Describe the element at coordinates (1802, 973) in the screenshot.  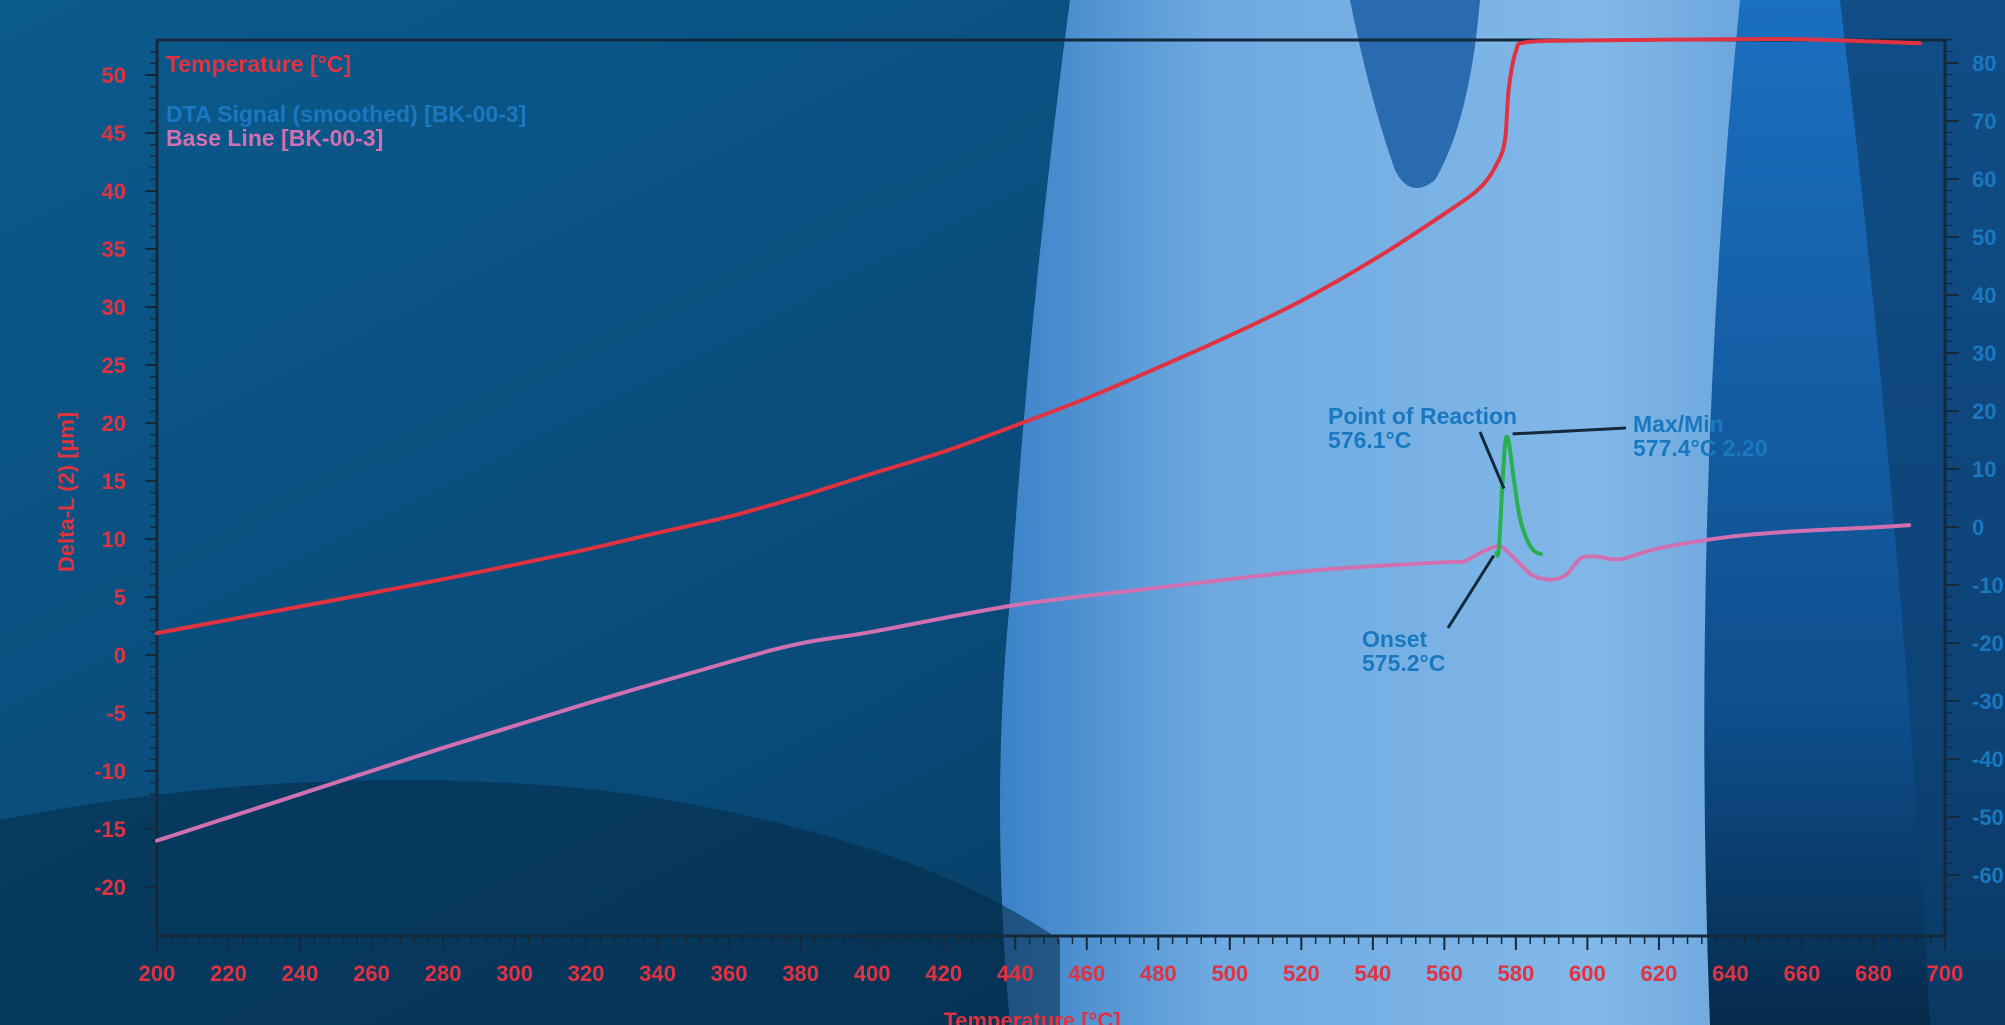
I see `x-tick-label: 660` at that location.